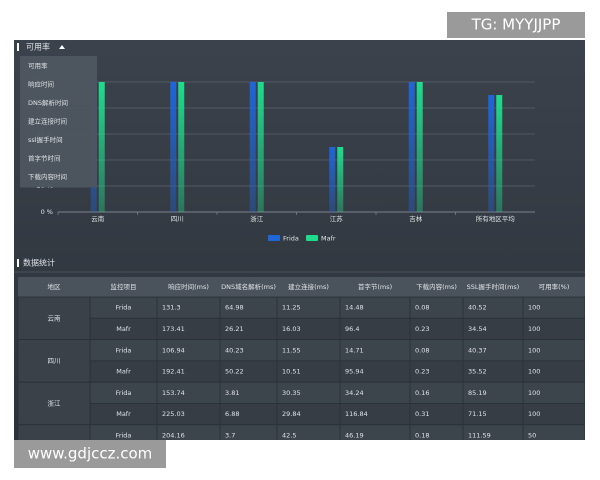  I want to click on table-cell: 131.3, so click(171, 308).